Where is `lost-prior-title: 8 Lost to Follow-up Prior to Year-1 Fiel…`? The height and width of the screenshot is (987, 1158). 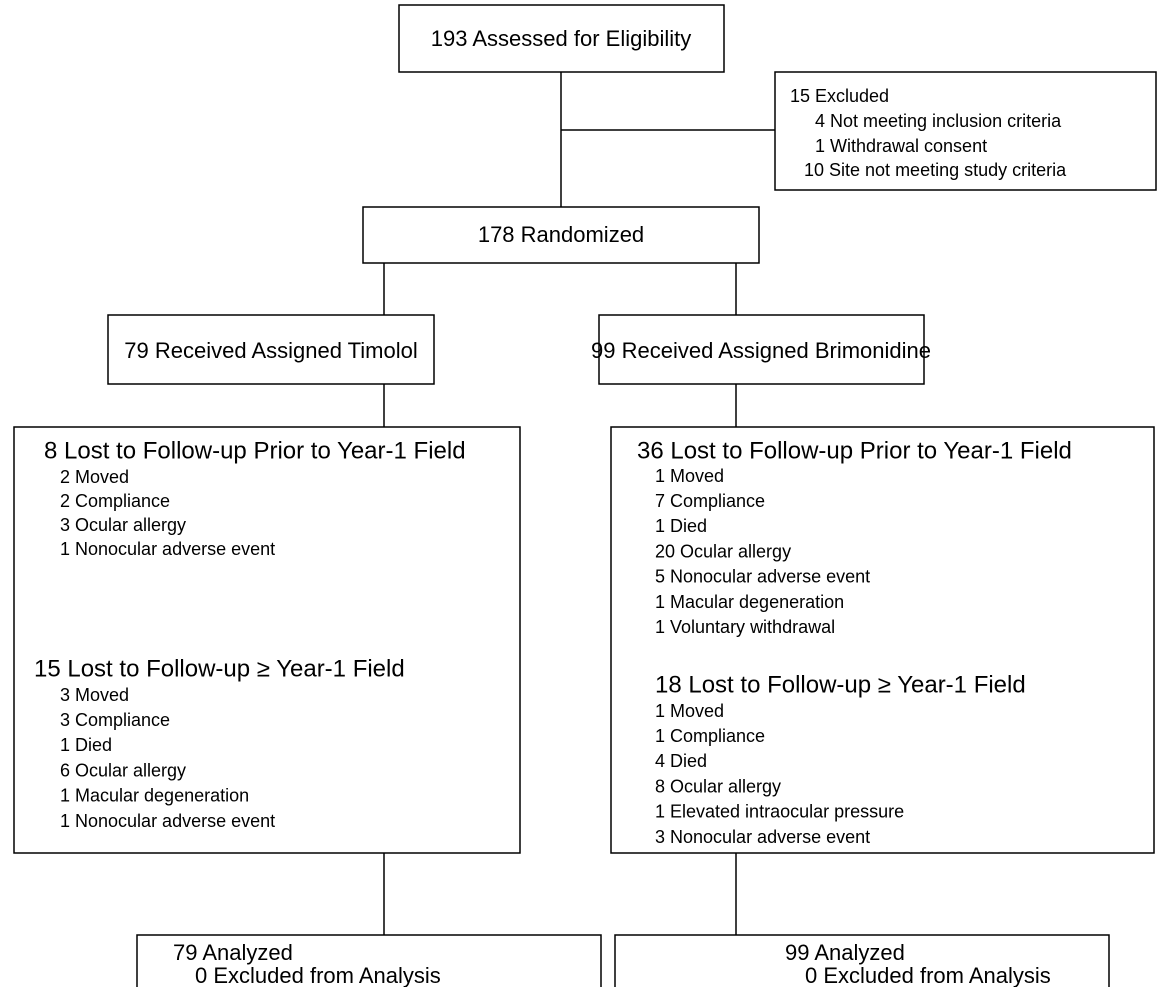
lost-prior-title: 8 Lost to Follow-up Prior to Year-1 Fiel… is located at coordinates (255, 450).